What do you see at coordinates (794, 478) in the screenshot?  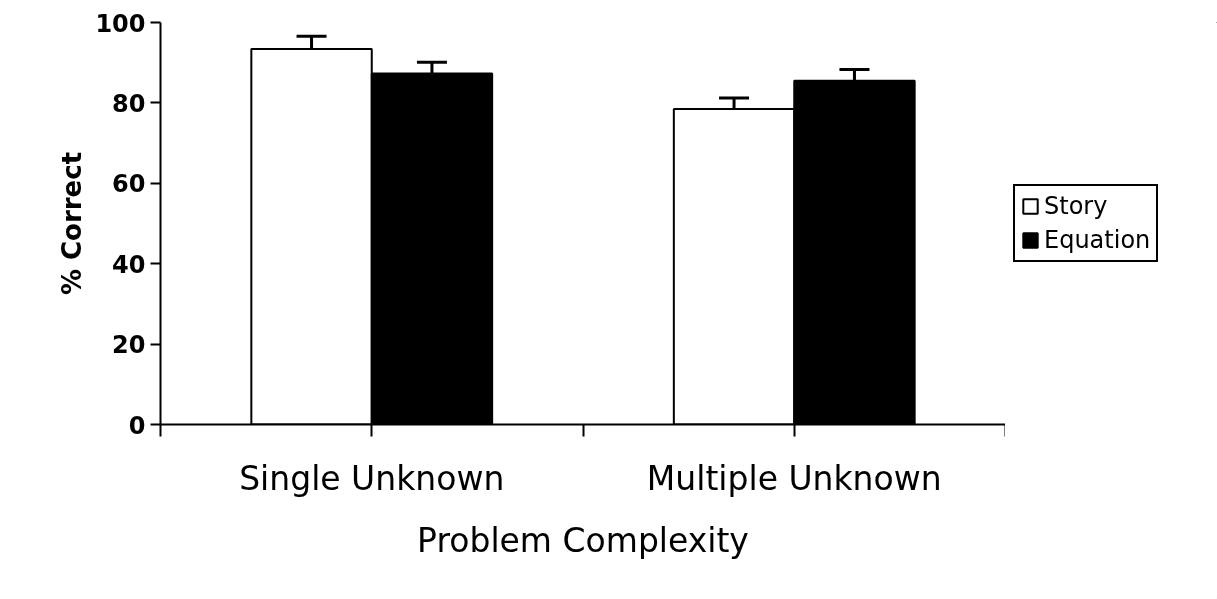 I see `x-tick-label: Multiple Unknown` at bounding box center [794, 478].